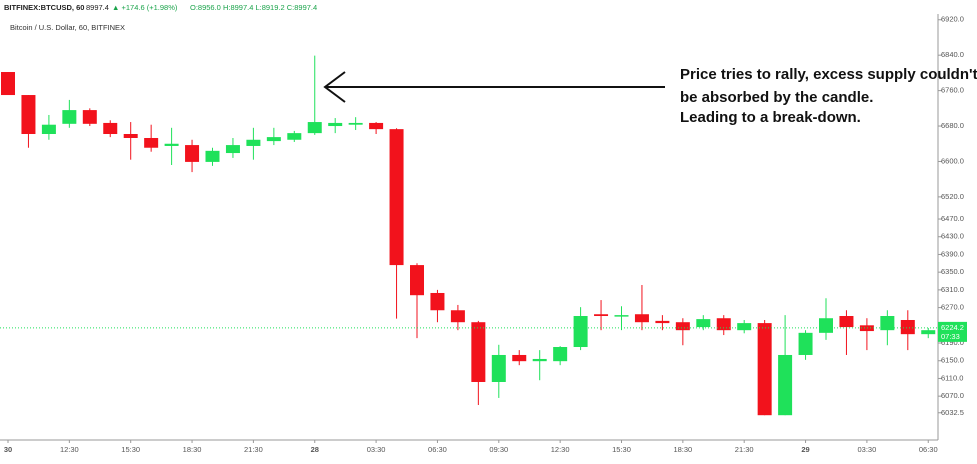 The width and height of the screenshot is (977, 464). Describe the element at coordinates (952, 160) in the screenshot. I see `y-tick-label: 6600.0` at that location.